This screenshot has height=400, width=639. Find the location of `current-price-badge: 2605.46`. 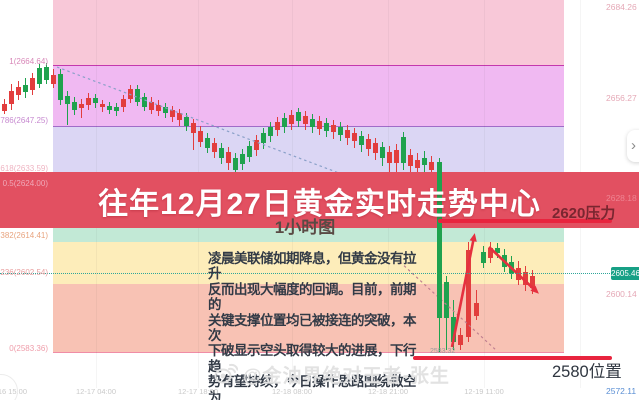

current-price-badge: 2605.46 is located at coordinates (625, 273).